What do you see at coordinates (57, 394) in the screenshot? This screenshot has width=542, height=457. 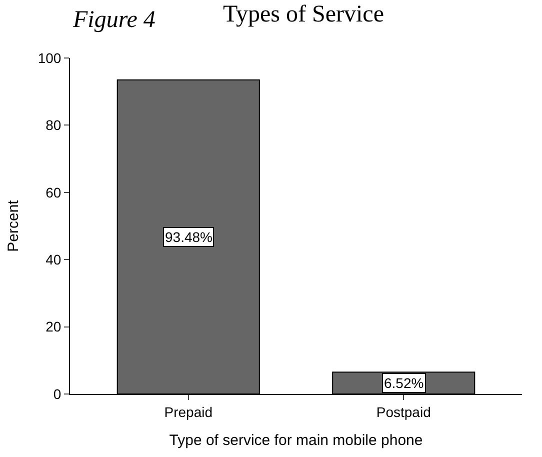 I see `y-tick-label: 0` at bounding box center [57, 394].